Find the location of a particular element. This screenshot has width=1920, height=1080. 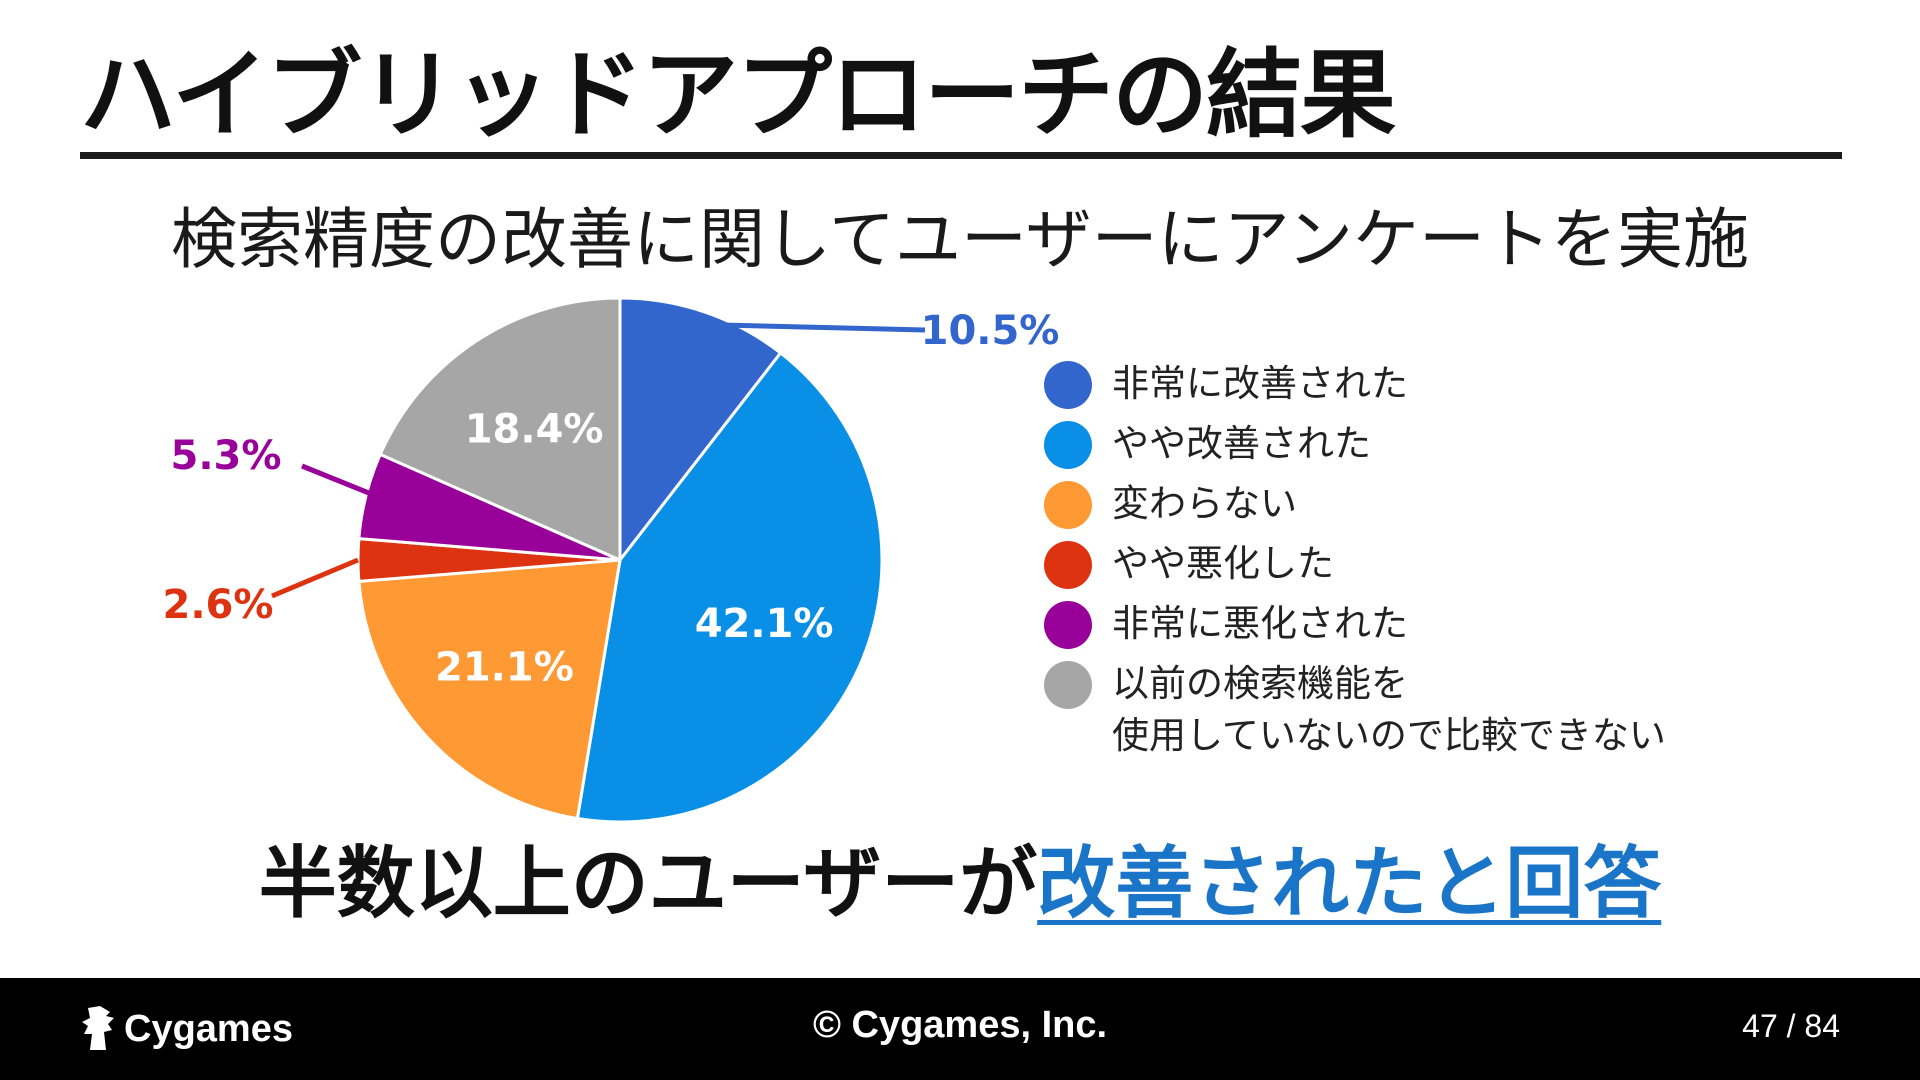

cygames-logo-text: Cygames is located at coordinates (208, 1028).